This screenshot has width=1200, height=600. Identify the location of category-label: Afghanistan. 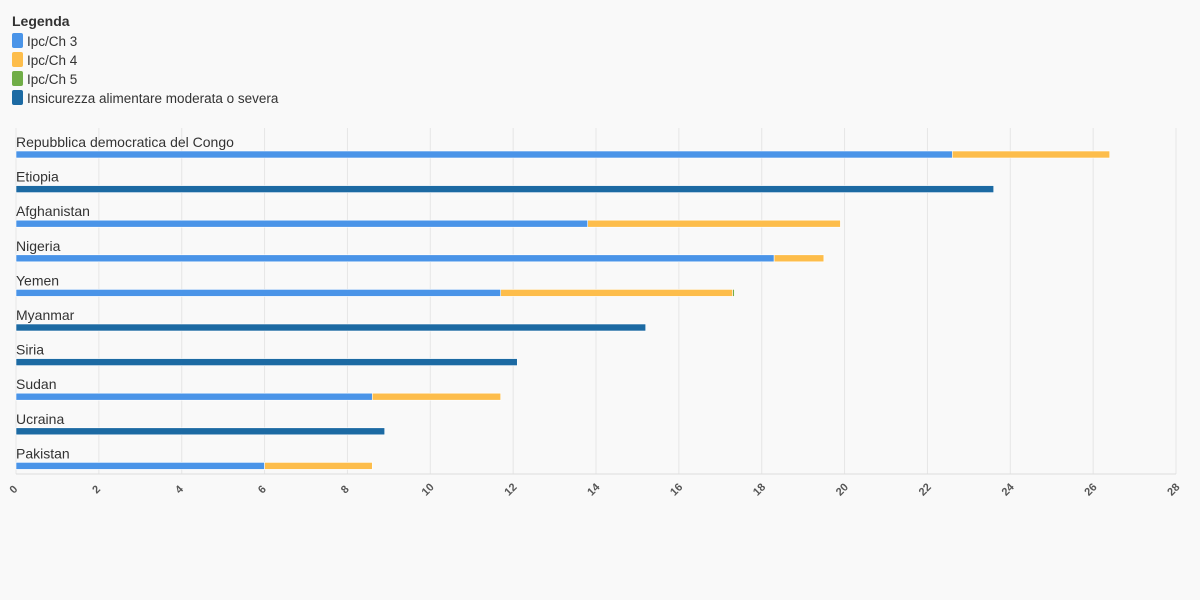
(53, 211).